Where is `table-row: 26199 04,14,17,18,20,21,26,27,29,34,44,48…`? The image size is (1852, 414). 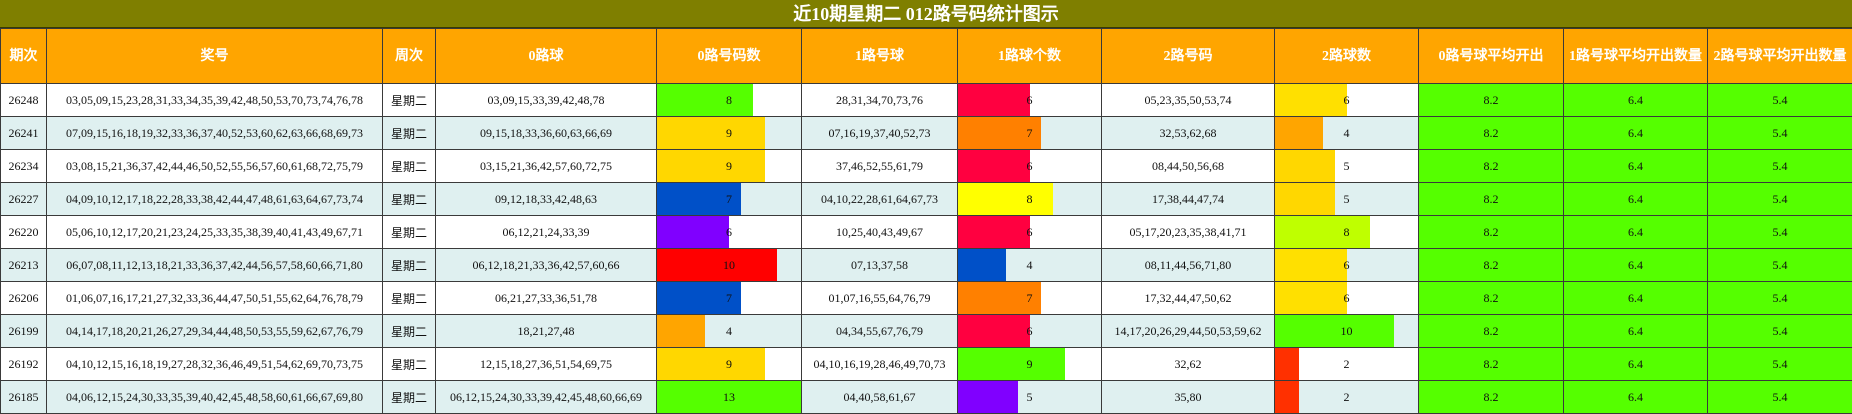 table-row: 26199 04,14,17,18,20,21,26,27,29,34,44,48… is located at coordinates (926, 331).